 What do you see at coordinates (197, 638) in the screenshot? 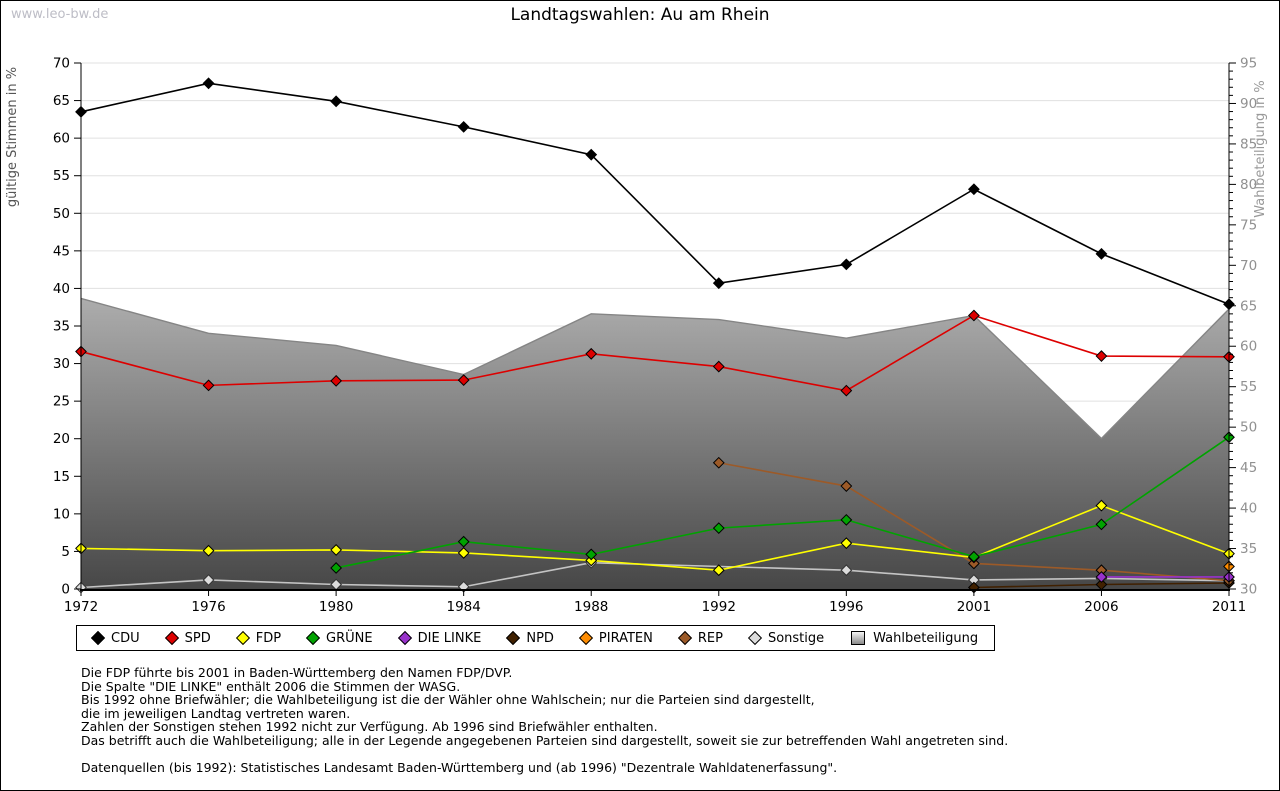
I see `legend-label: SPD` at bounding box center [197, 638].